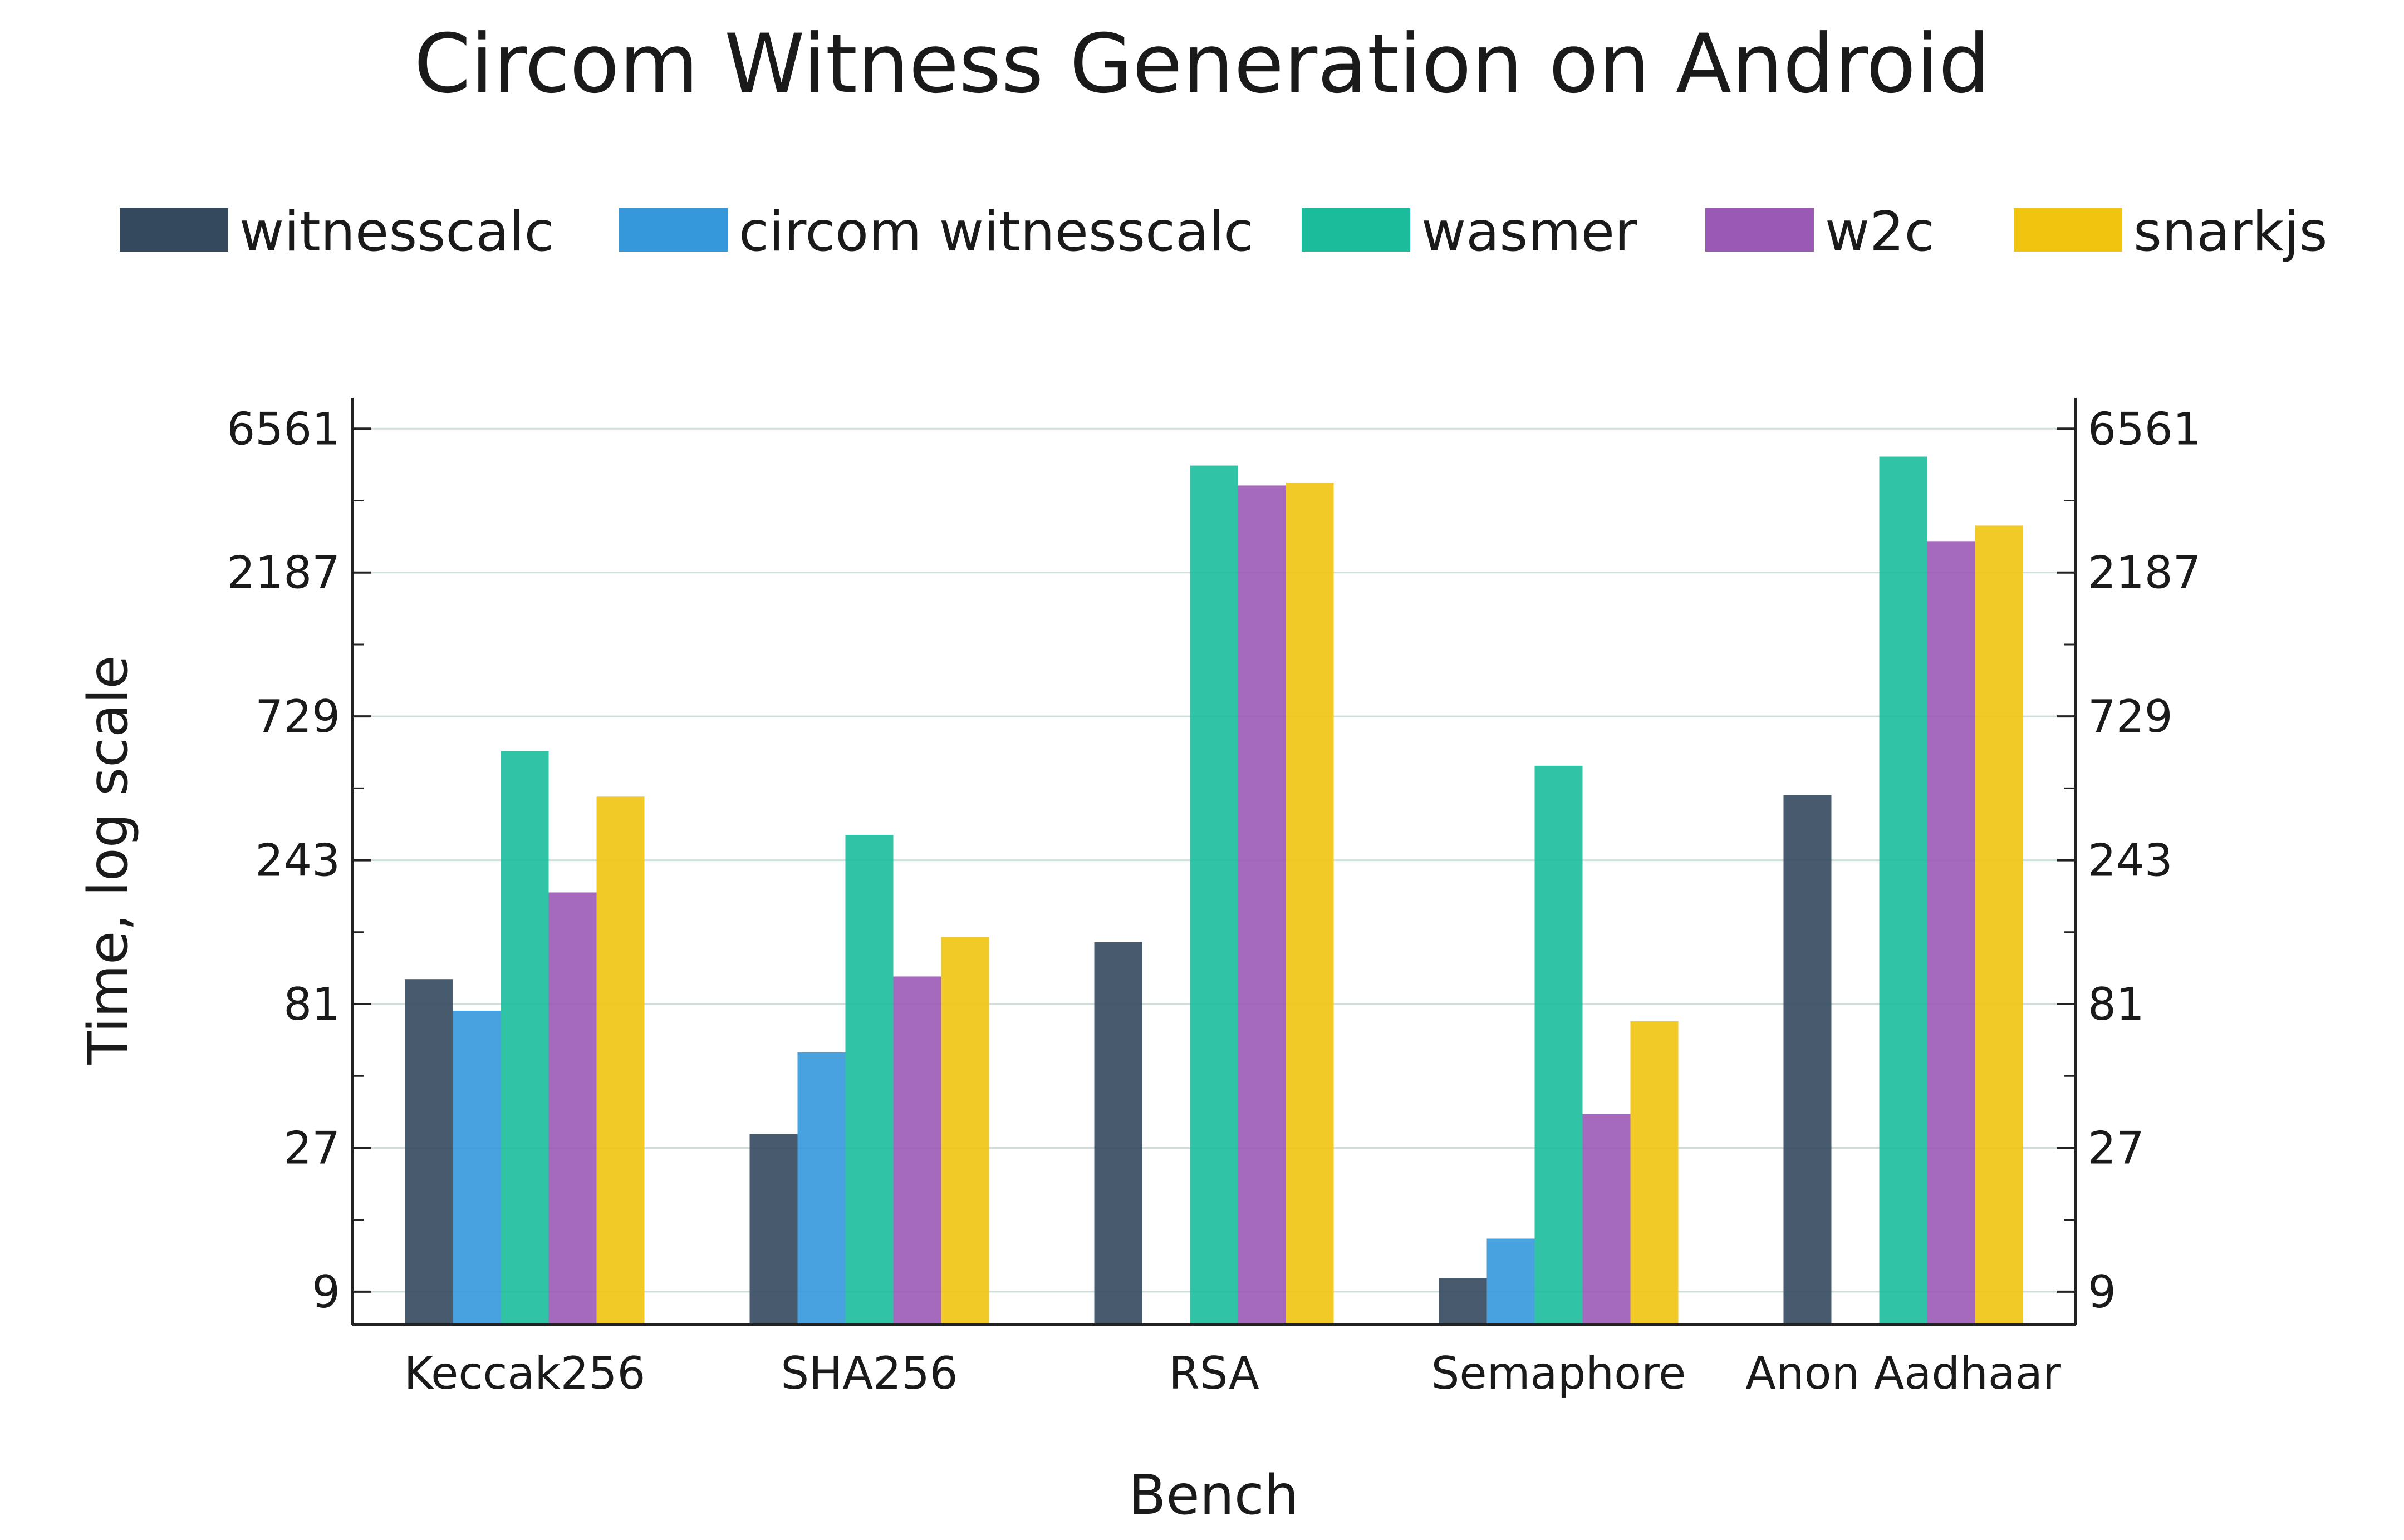 The height and width of the screenshot is (1540, 2404). What do you see at coordinates (996, 232) in the screenshot?
I see `legend-label: circom witnesscalc` at bounding box center [996, 232].